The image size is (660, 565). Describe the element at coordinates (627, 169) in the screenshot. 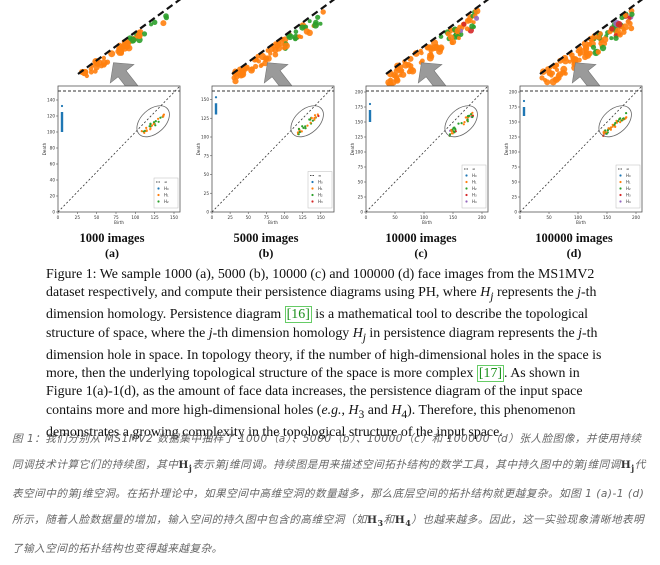

I see `legend-entry: ∞` at that location.